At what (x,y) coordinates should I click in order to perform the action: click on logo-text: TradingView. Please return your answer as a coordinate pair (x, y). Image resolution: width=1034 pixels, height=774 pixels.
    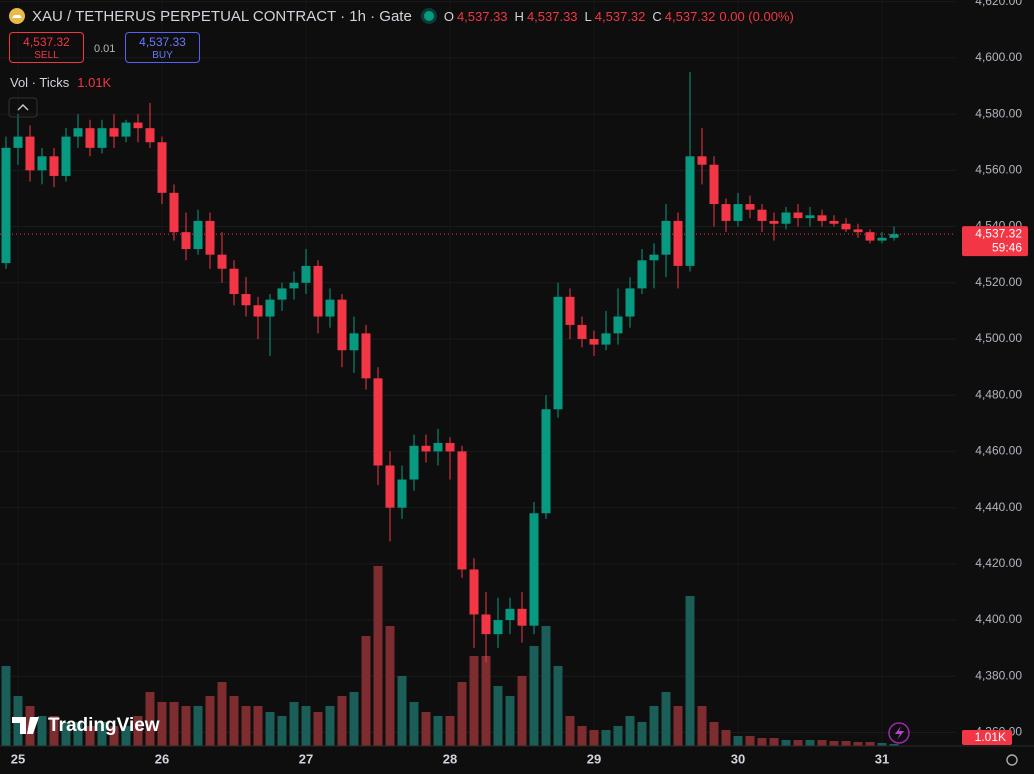
    Looking at the image, I should click on (104, 725).